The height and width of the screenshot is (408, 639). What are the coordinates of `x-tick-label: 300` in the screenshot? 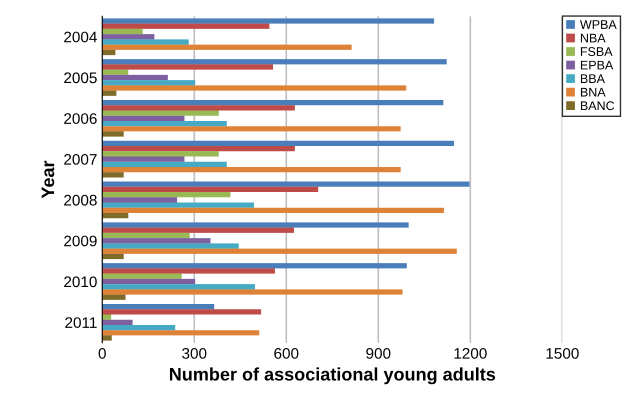 It's located at (194, 353).